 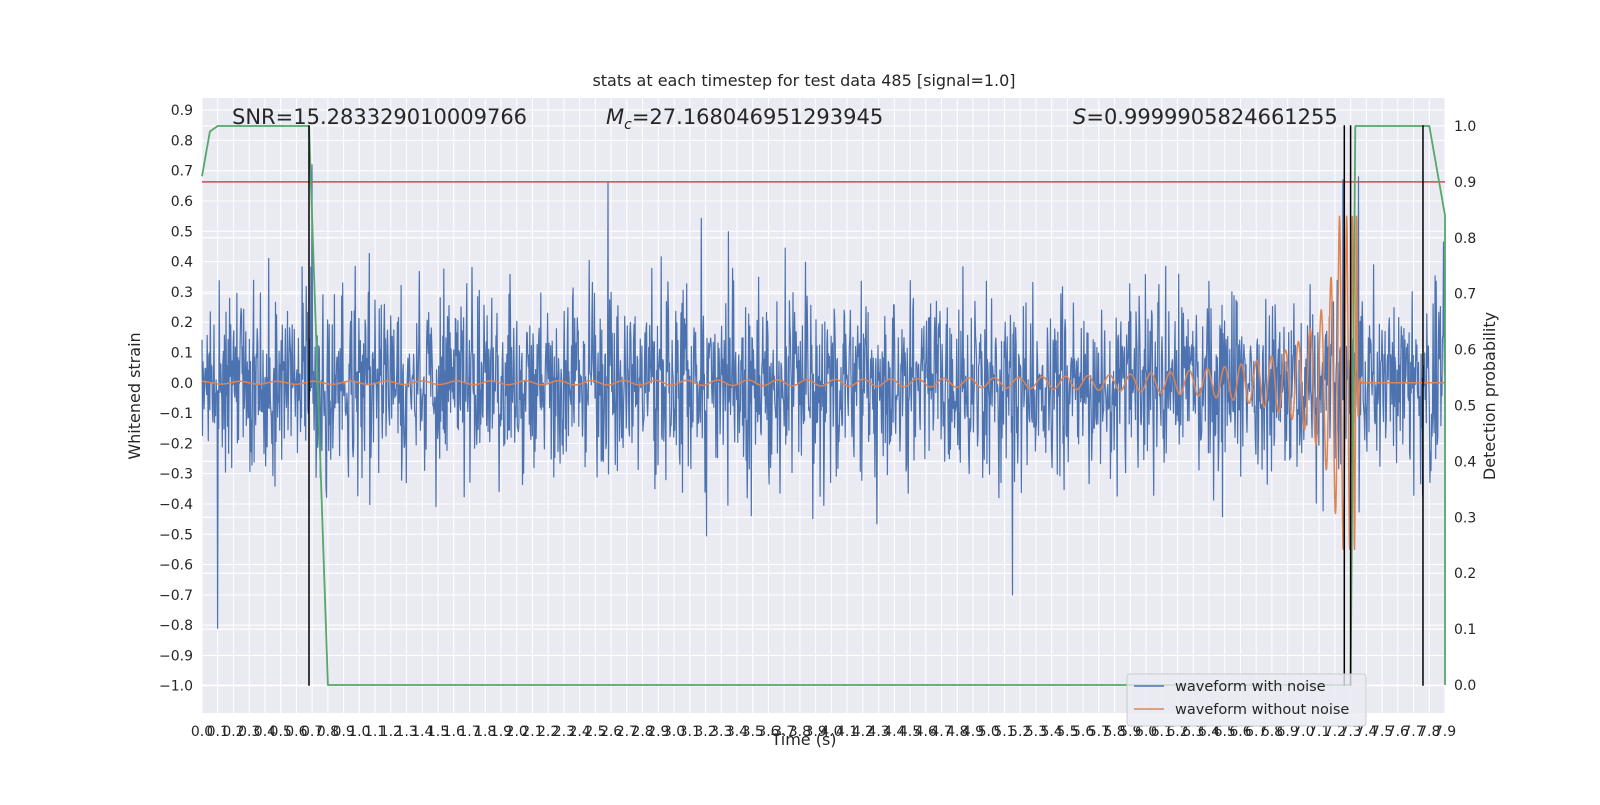 I want to click on s-symbol: S, so click(x=1079, y=117).